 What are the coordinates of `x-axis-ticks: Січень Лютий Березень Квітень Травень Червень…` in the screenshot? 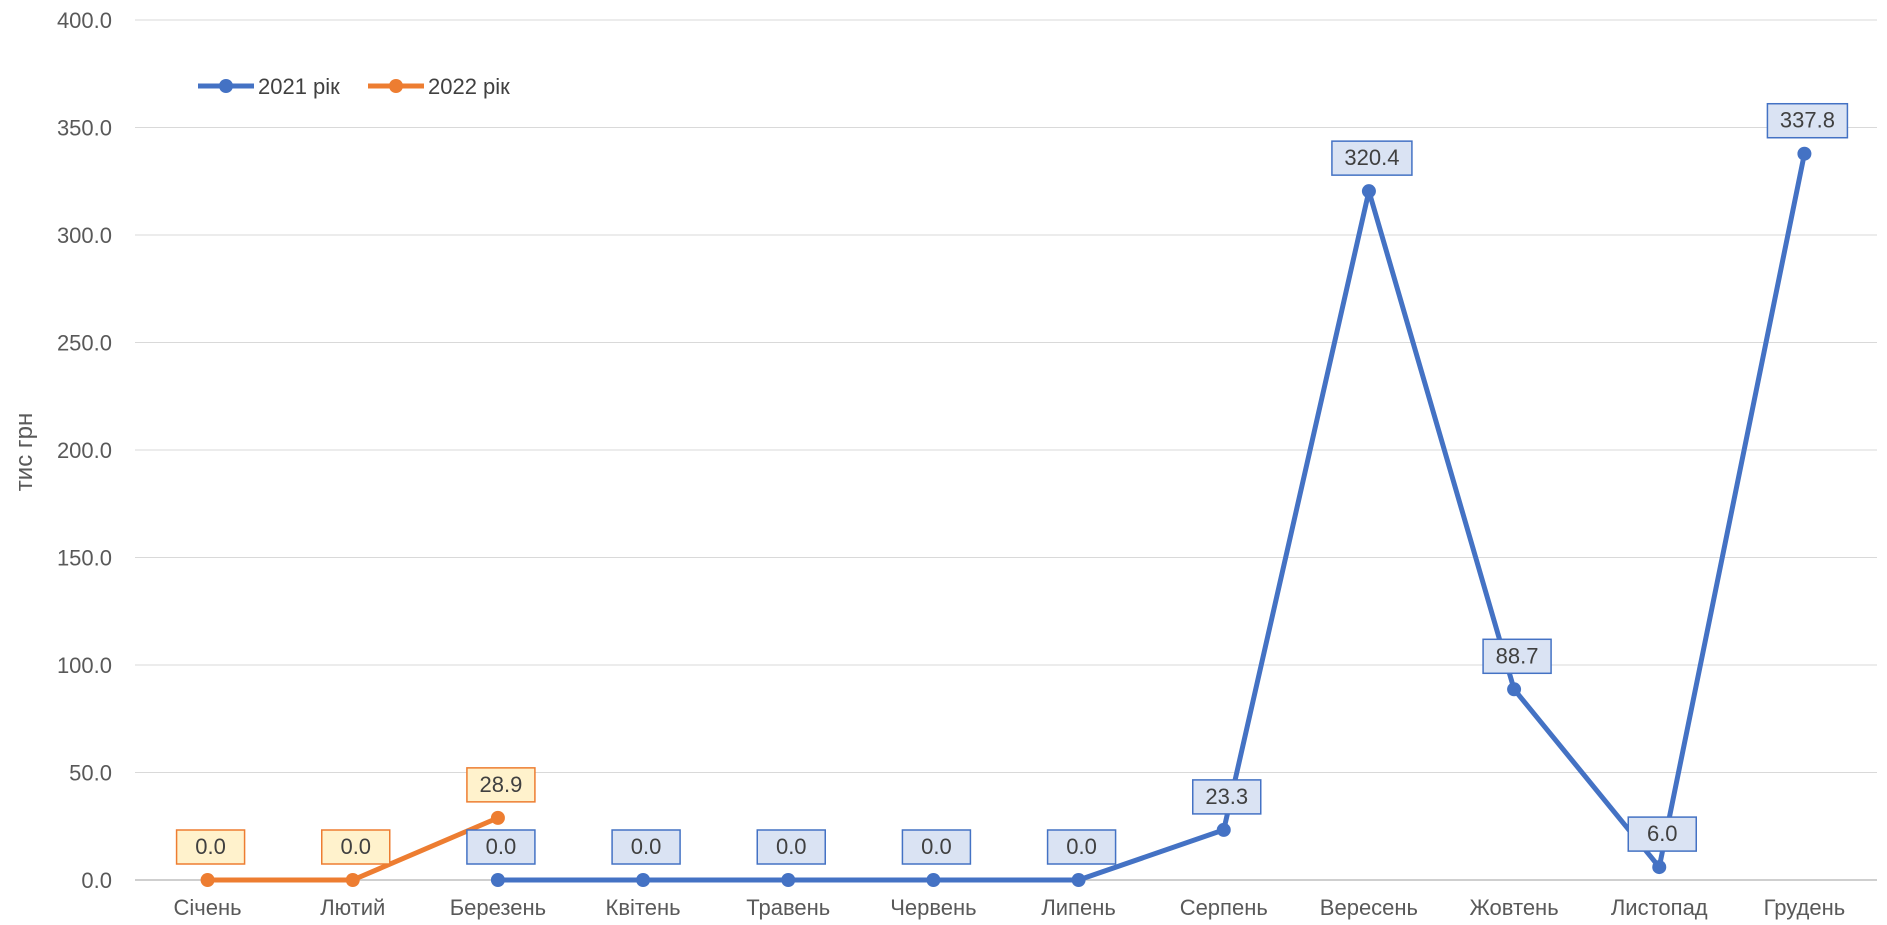 It's located at (1010, 907).